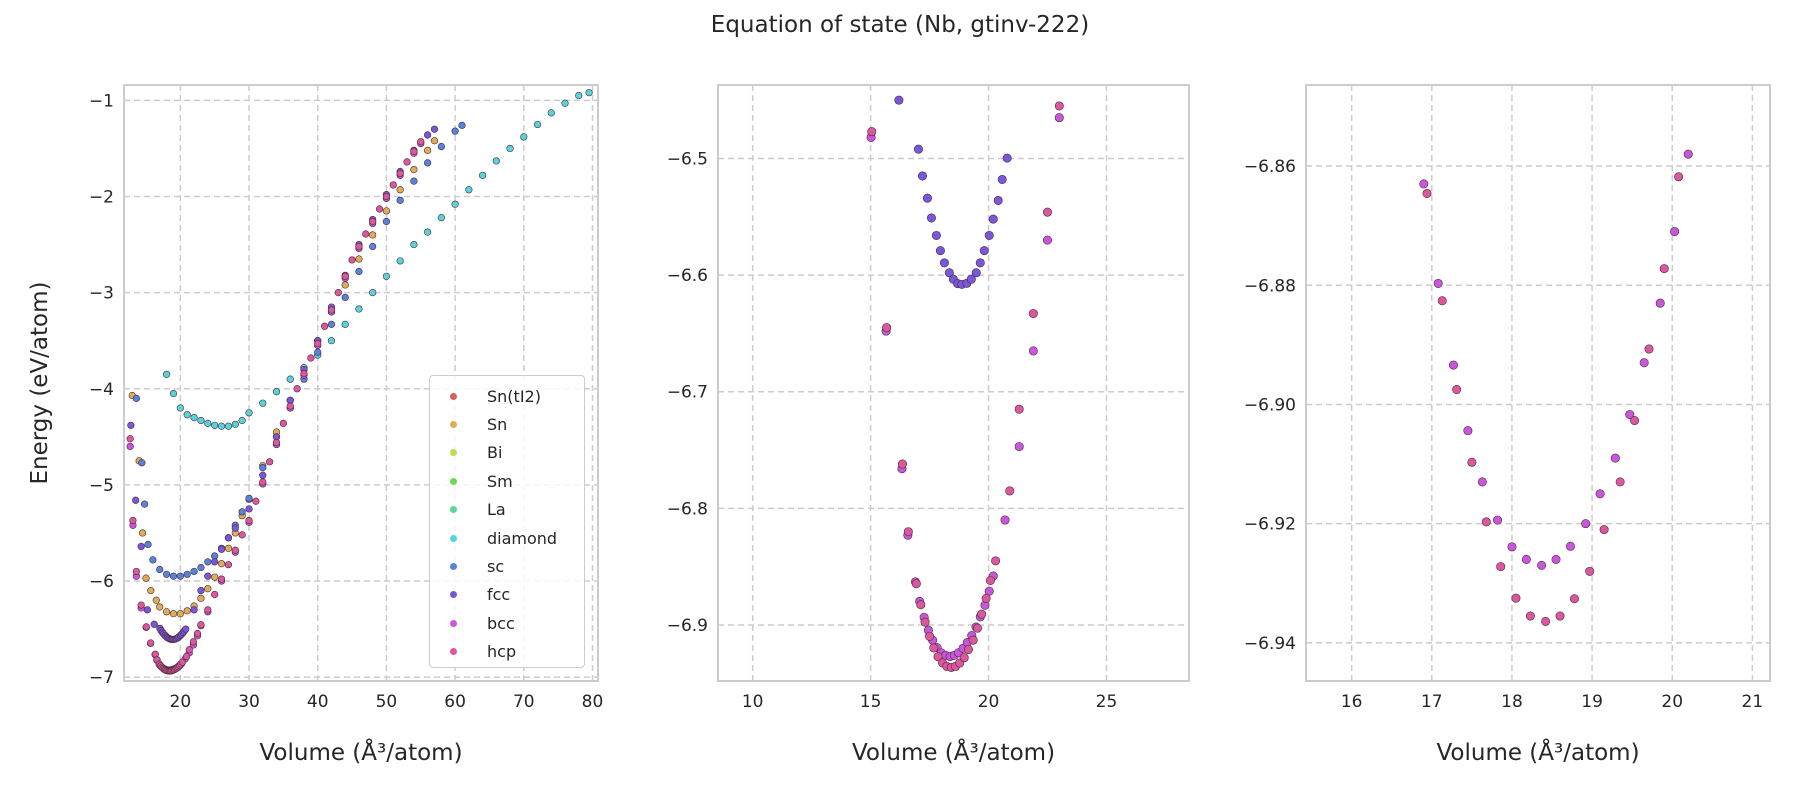 This screenshot has width=1800, height=800. What do you see at coordinates (1512, 702) in the screenshot?
I see `x-tick-label: 18` at bounding box center [1512, 702].